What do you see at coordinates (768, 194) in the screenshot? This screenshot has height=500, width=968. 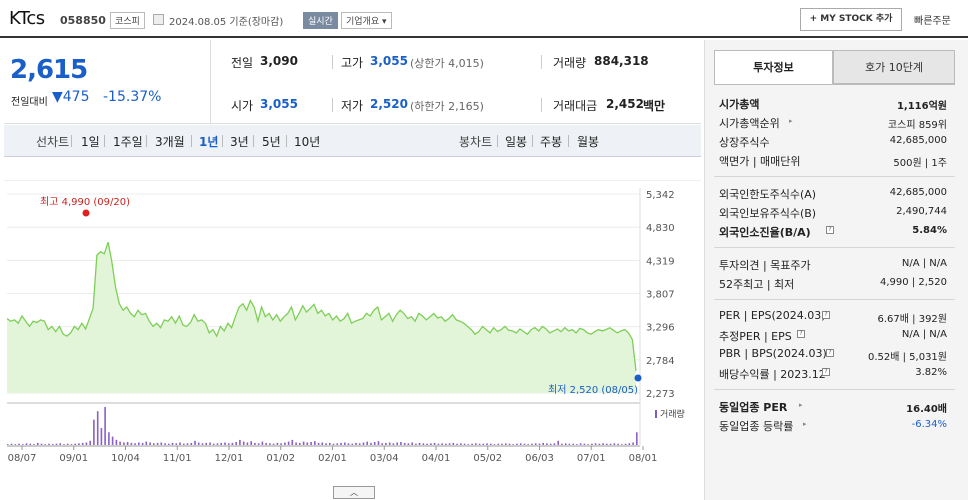 I see `foreign-limit-label: 외국인한도주식수(A)` at bounding box center [768, 194].